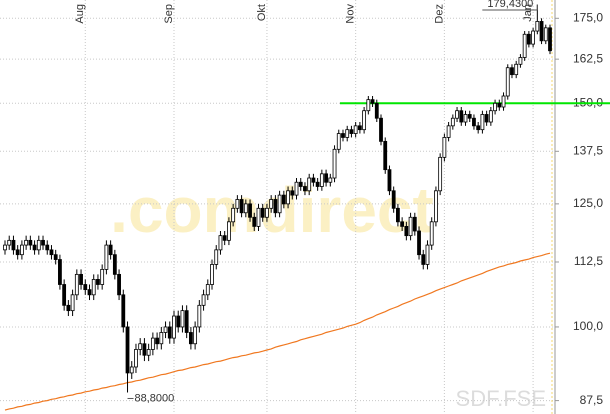 Image resolution: width=610 pixels, height=414 pixels. What do you see at coordinates (501, 398) in the screenshot?
I see `symbol: SDF.FSE` at bounding box center [501, 398].